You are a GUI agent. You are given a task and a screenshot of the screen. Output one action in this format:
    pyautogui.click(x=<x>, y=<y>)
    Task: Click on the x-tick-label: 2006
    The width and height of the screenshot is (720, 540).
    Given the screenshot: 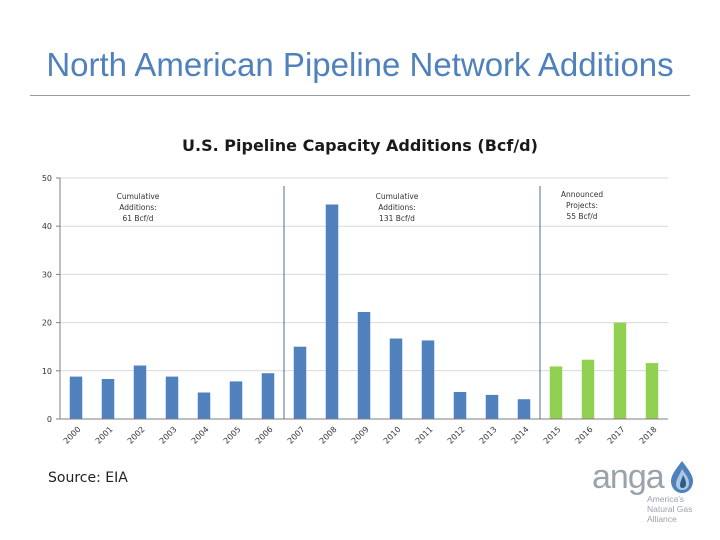 What is the action you would take?
    pyautogui.click(x=264, y=435)
    